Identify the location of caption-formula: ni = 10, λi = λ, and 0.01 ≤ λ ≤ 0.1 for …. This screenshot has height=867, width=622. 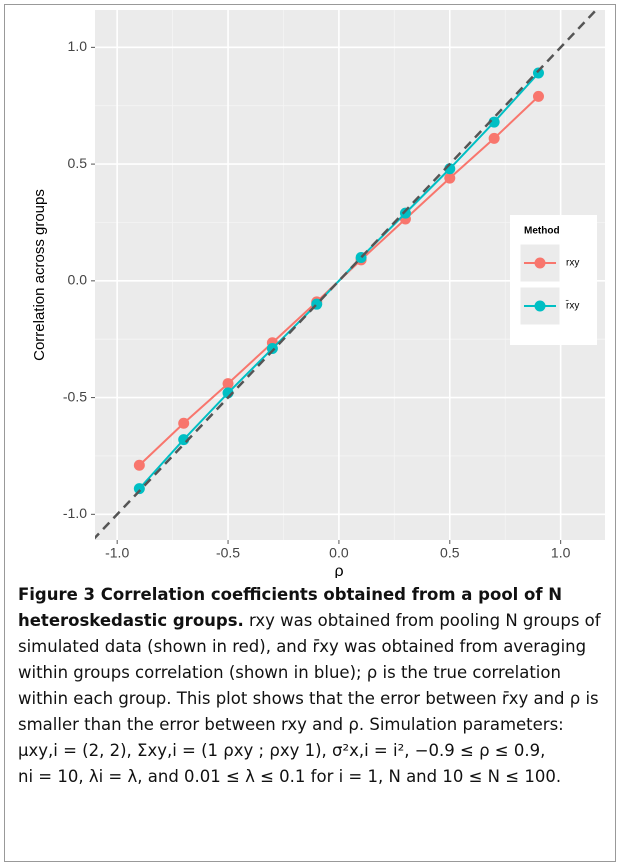
(290, 776).